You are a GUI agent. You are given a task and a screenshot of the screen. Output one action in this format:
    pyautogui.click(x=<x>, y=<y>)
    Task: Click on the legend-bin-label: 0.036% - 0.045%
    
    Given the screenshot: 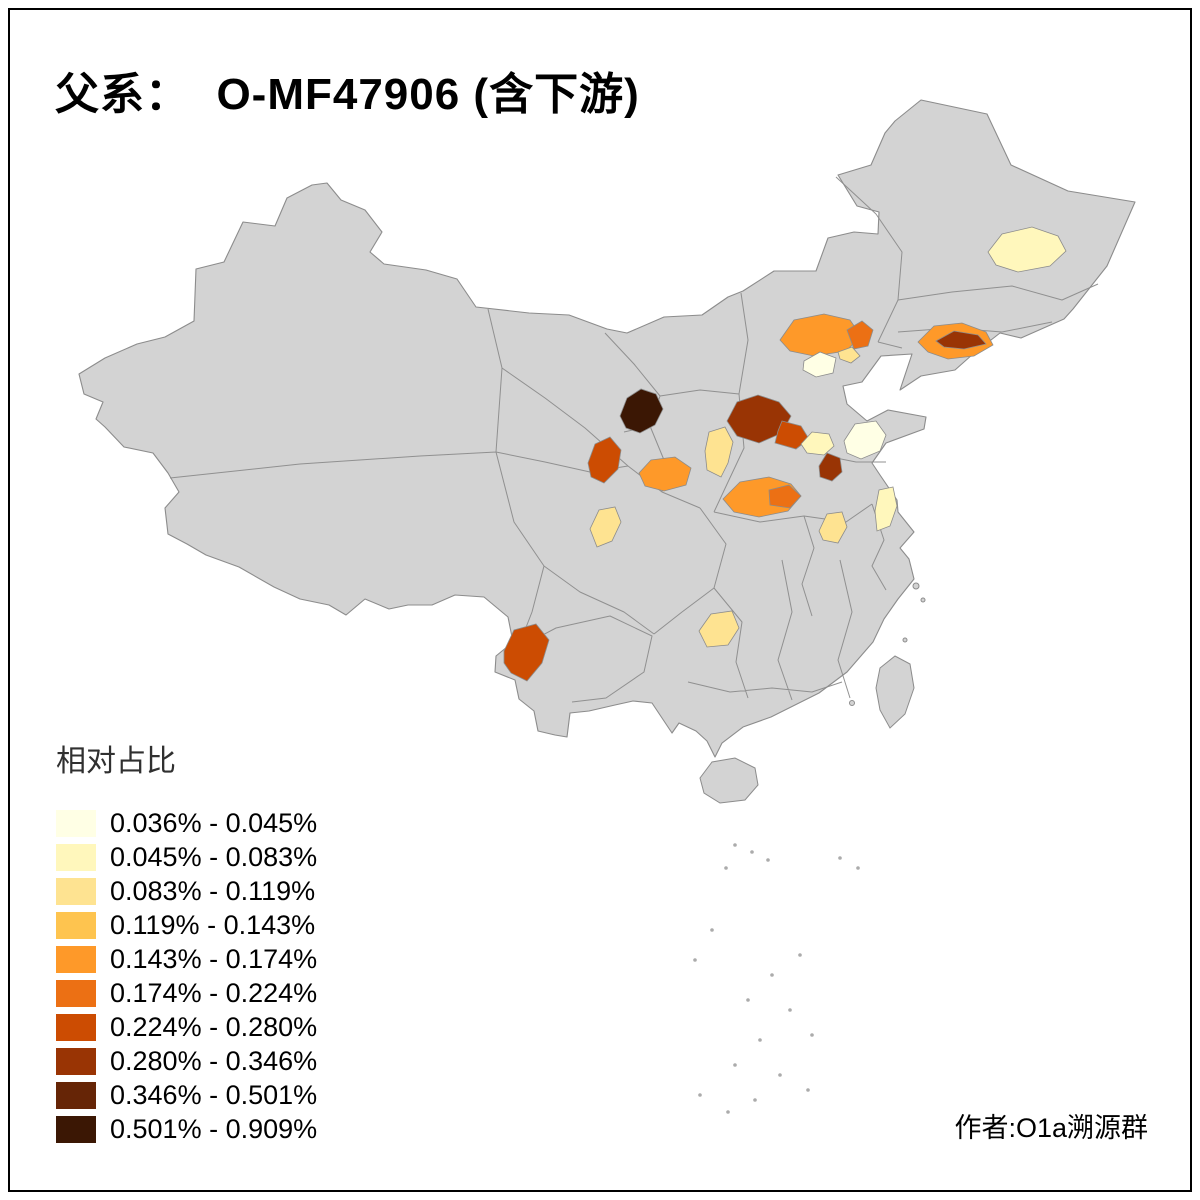 What is the action you would take?
    pyautogui.click(x=214, y=823)
    